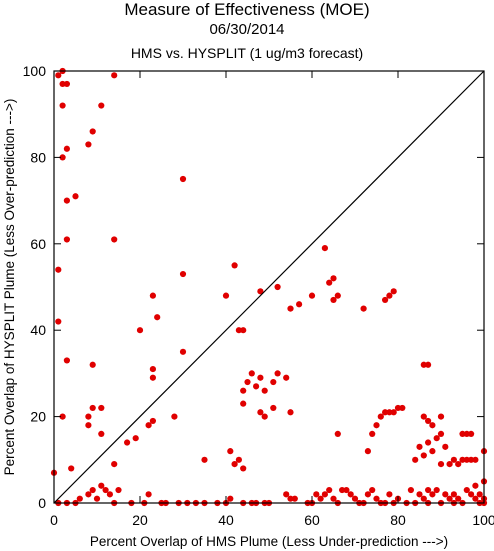 This screenshot has height=551, width=494. What do you see at coordinates (38, 330) in the screenshot?
I see `y-tick-label: 40` at bounding box center [38, 330].